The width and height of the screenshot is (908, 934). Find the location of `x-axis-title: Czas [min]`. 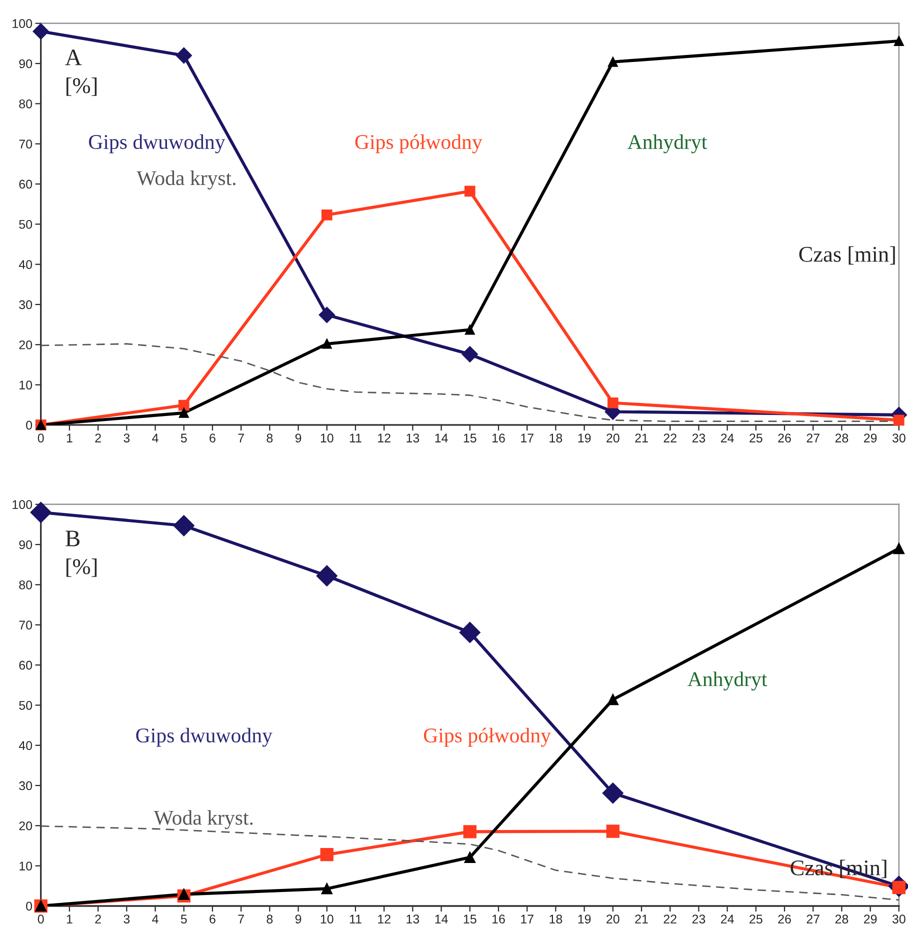

x-axis-title: Czas [min] is located at coordinates (847, 255).